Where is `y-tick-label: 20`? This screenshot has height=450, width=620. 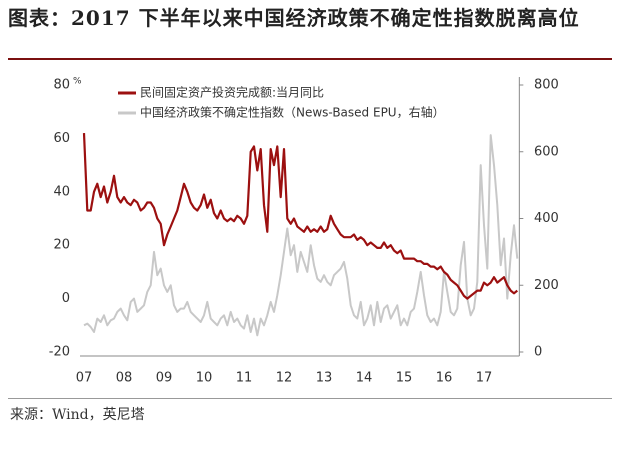
y-tick-label: 20 is located at coordinates (61, 245).